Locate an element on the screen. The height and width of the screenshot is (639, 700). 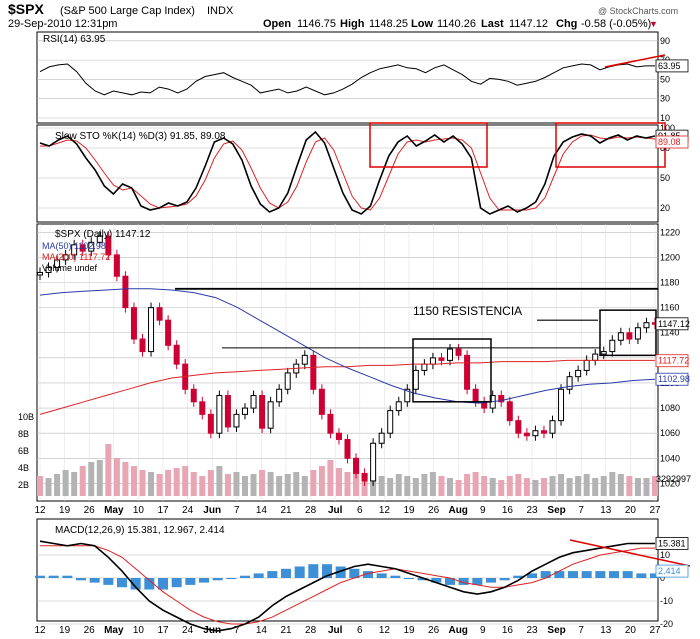
last-label: Last is located at coordinates (492, 24).